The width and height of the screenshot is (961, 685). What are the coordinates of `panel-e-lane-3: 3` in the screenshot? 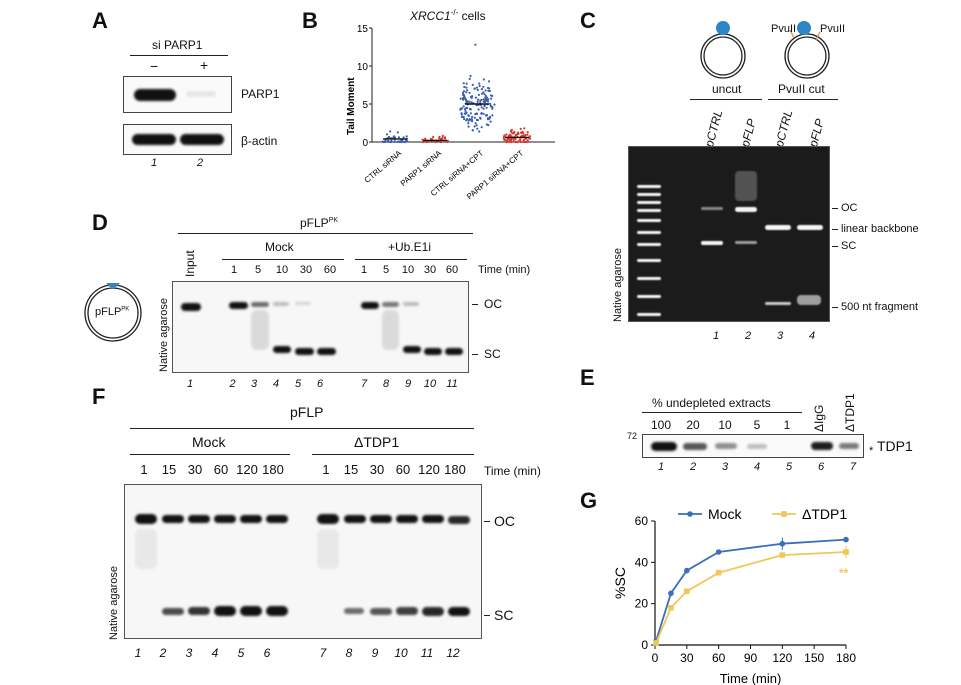 It's located at (725, 467).